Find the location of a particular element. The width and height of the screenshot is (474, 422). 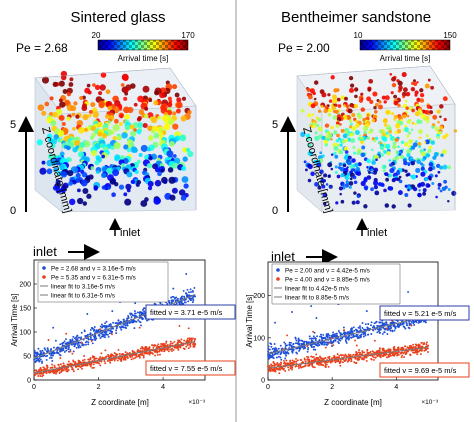

legend-entry: Pe = 5.35 and v = 6.31e-5 m/s is located at coordinates (93, 278).